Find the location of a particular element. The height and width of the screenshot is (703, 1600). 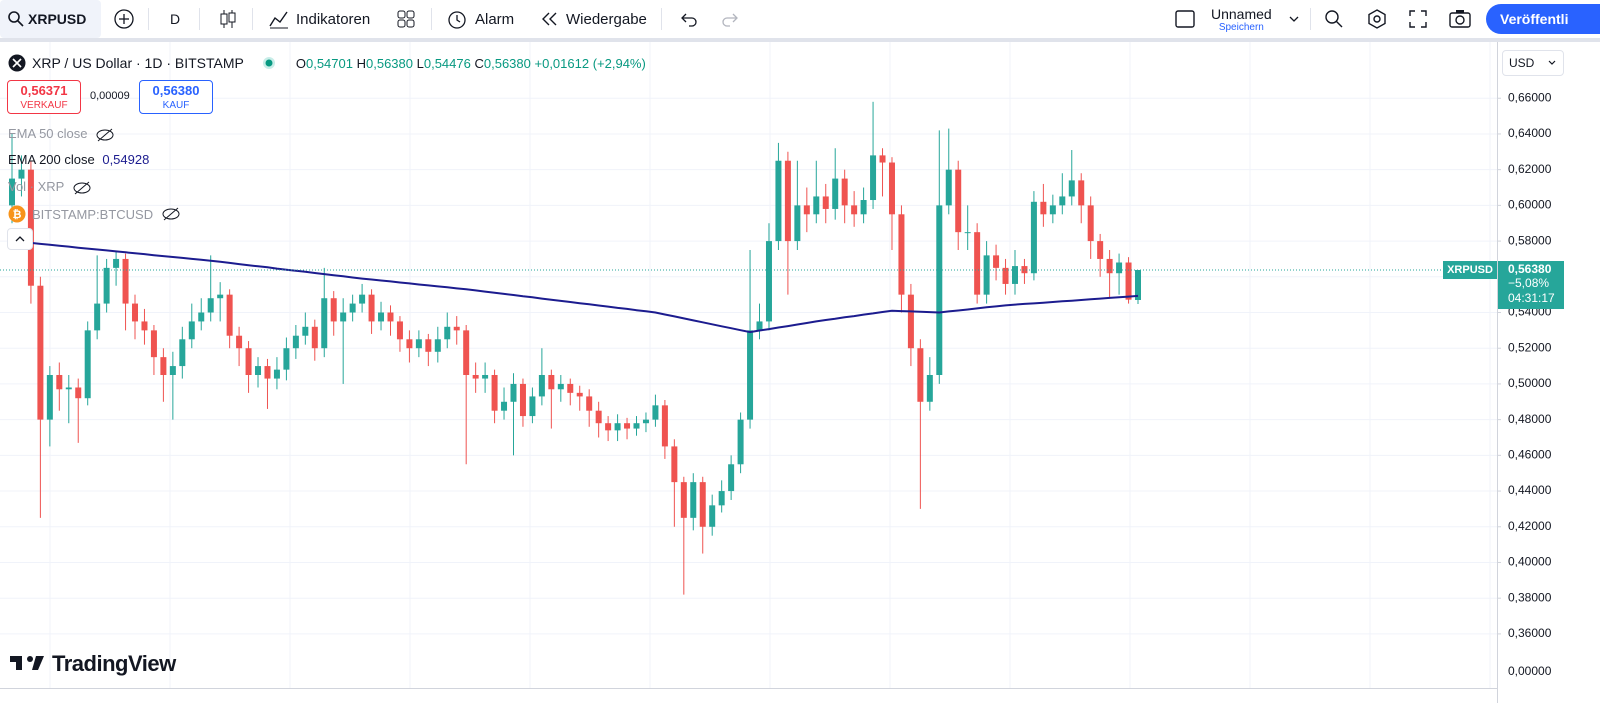

c-label: C is located at coordinates (479, 63).